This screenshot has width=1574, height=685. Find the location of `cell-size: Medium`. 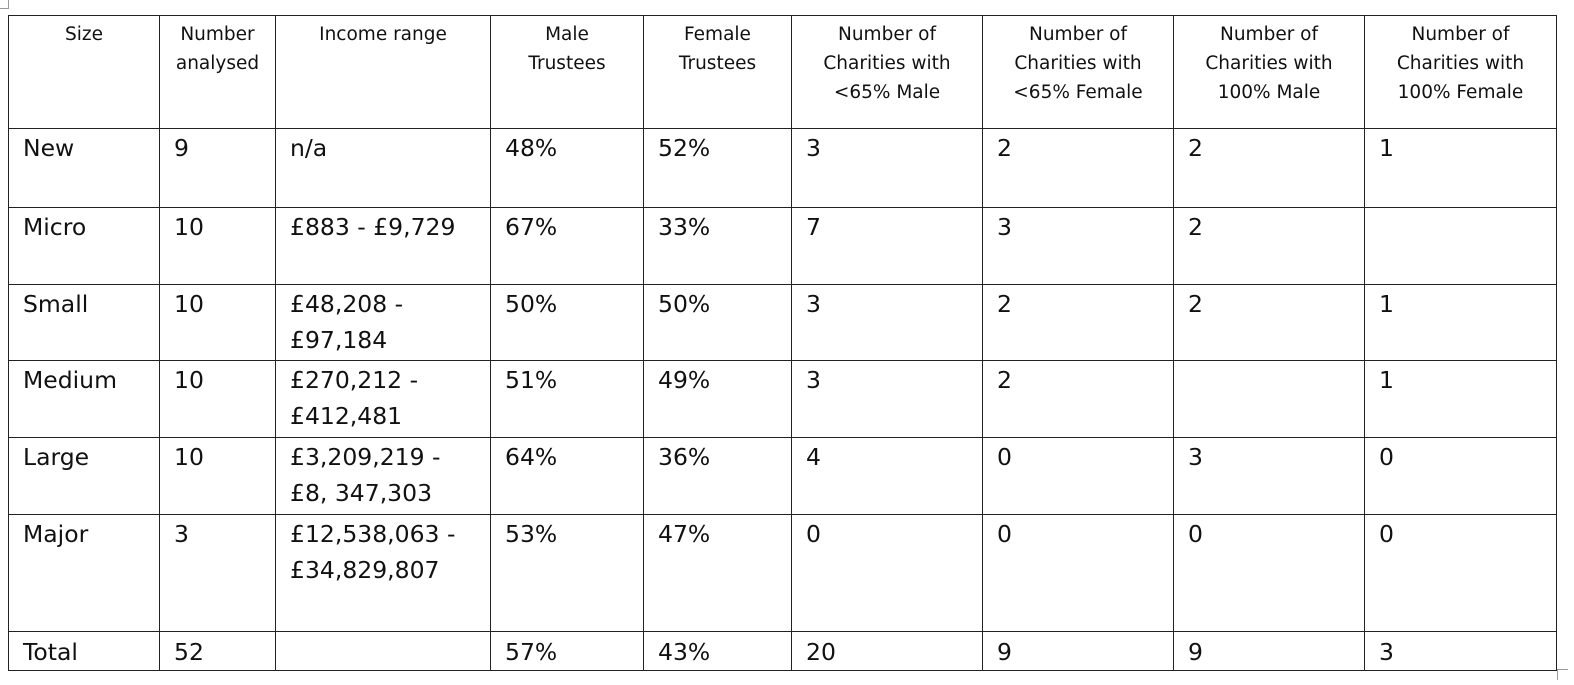

cell-size: Medium is located at coordinates (84, 399).